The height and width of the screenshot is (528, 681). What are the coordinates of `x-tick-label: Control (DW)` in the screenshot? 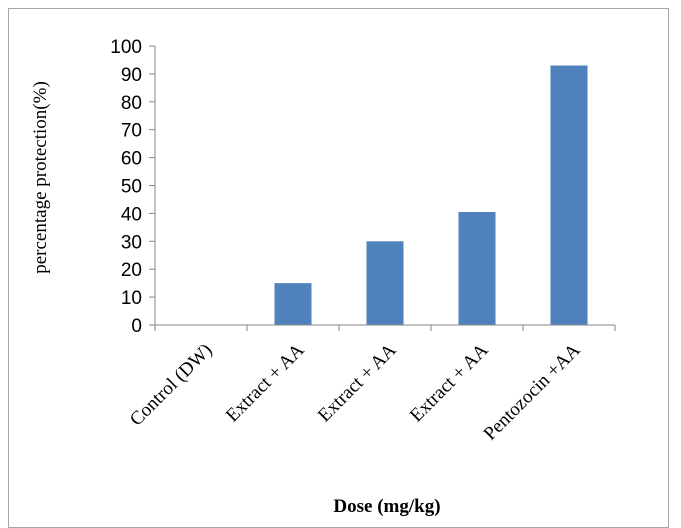 It's located at (171, 385).